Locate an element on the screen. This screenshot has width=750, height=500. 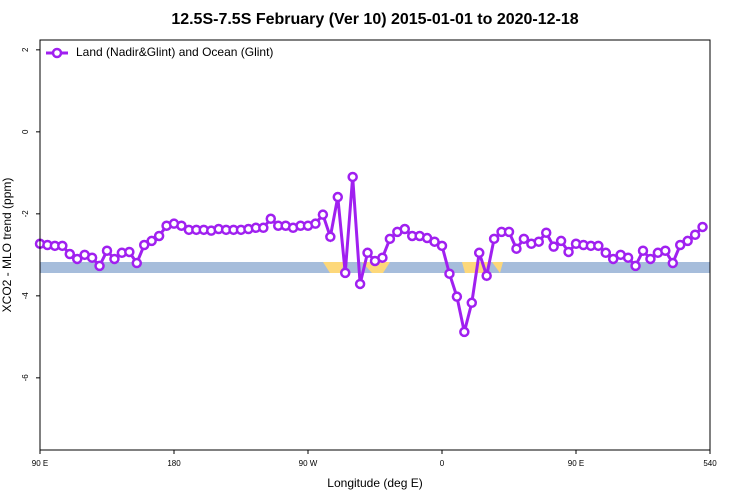
x-tick-label: 180 is located at coordinates (174, 463).